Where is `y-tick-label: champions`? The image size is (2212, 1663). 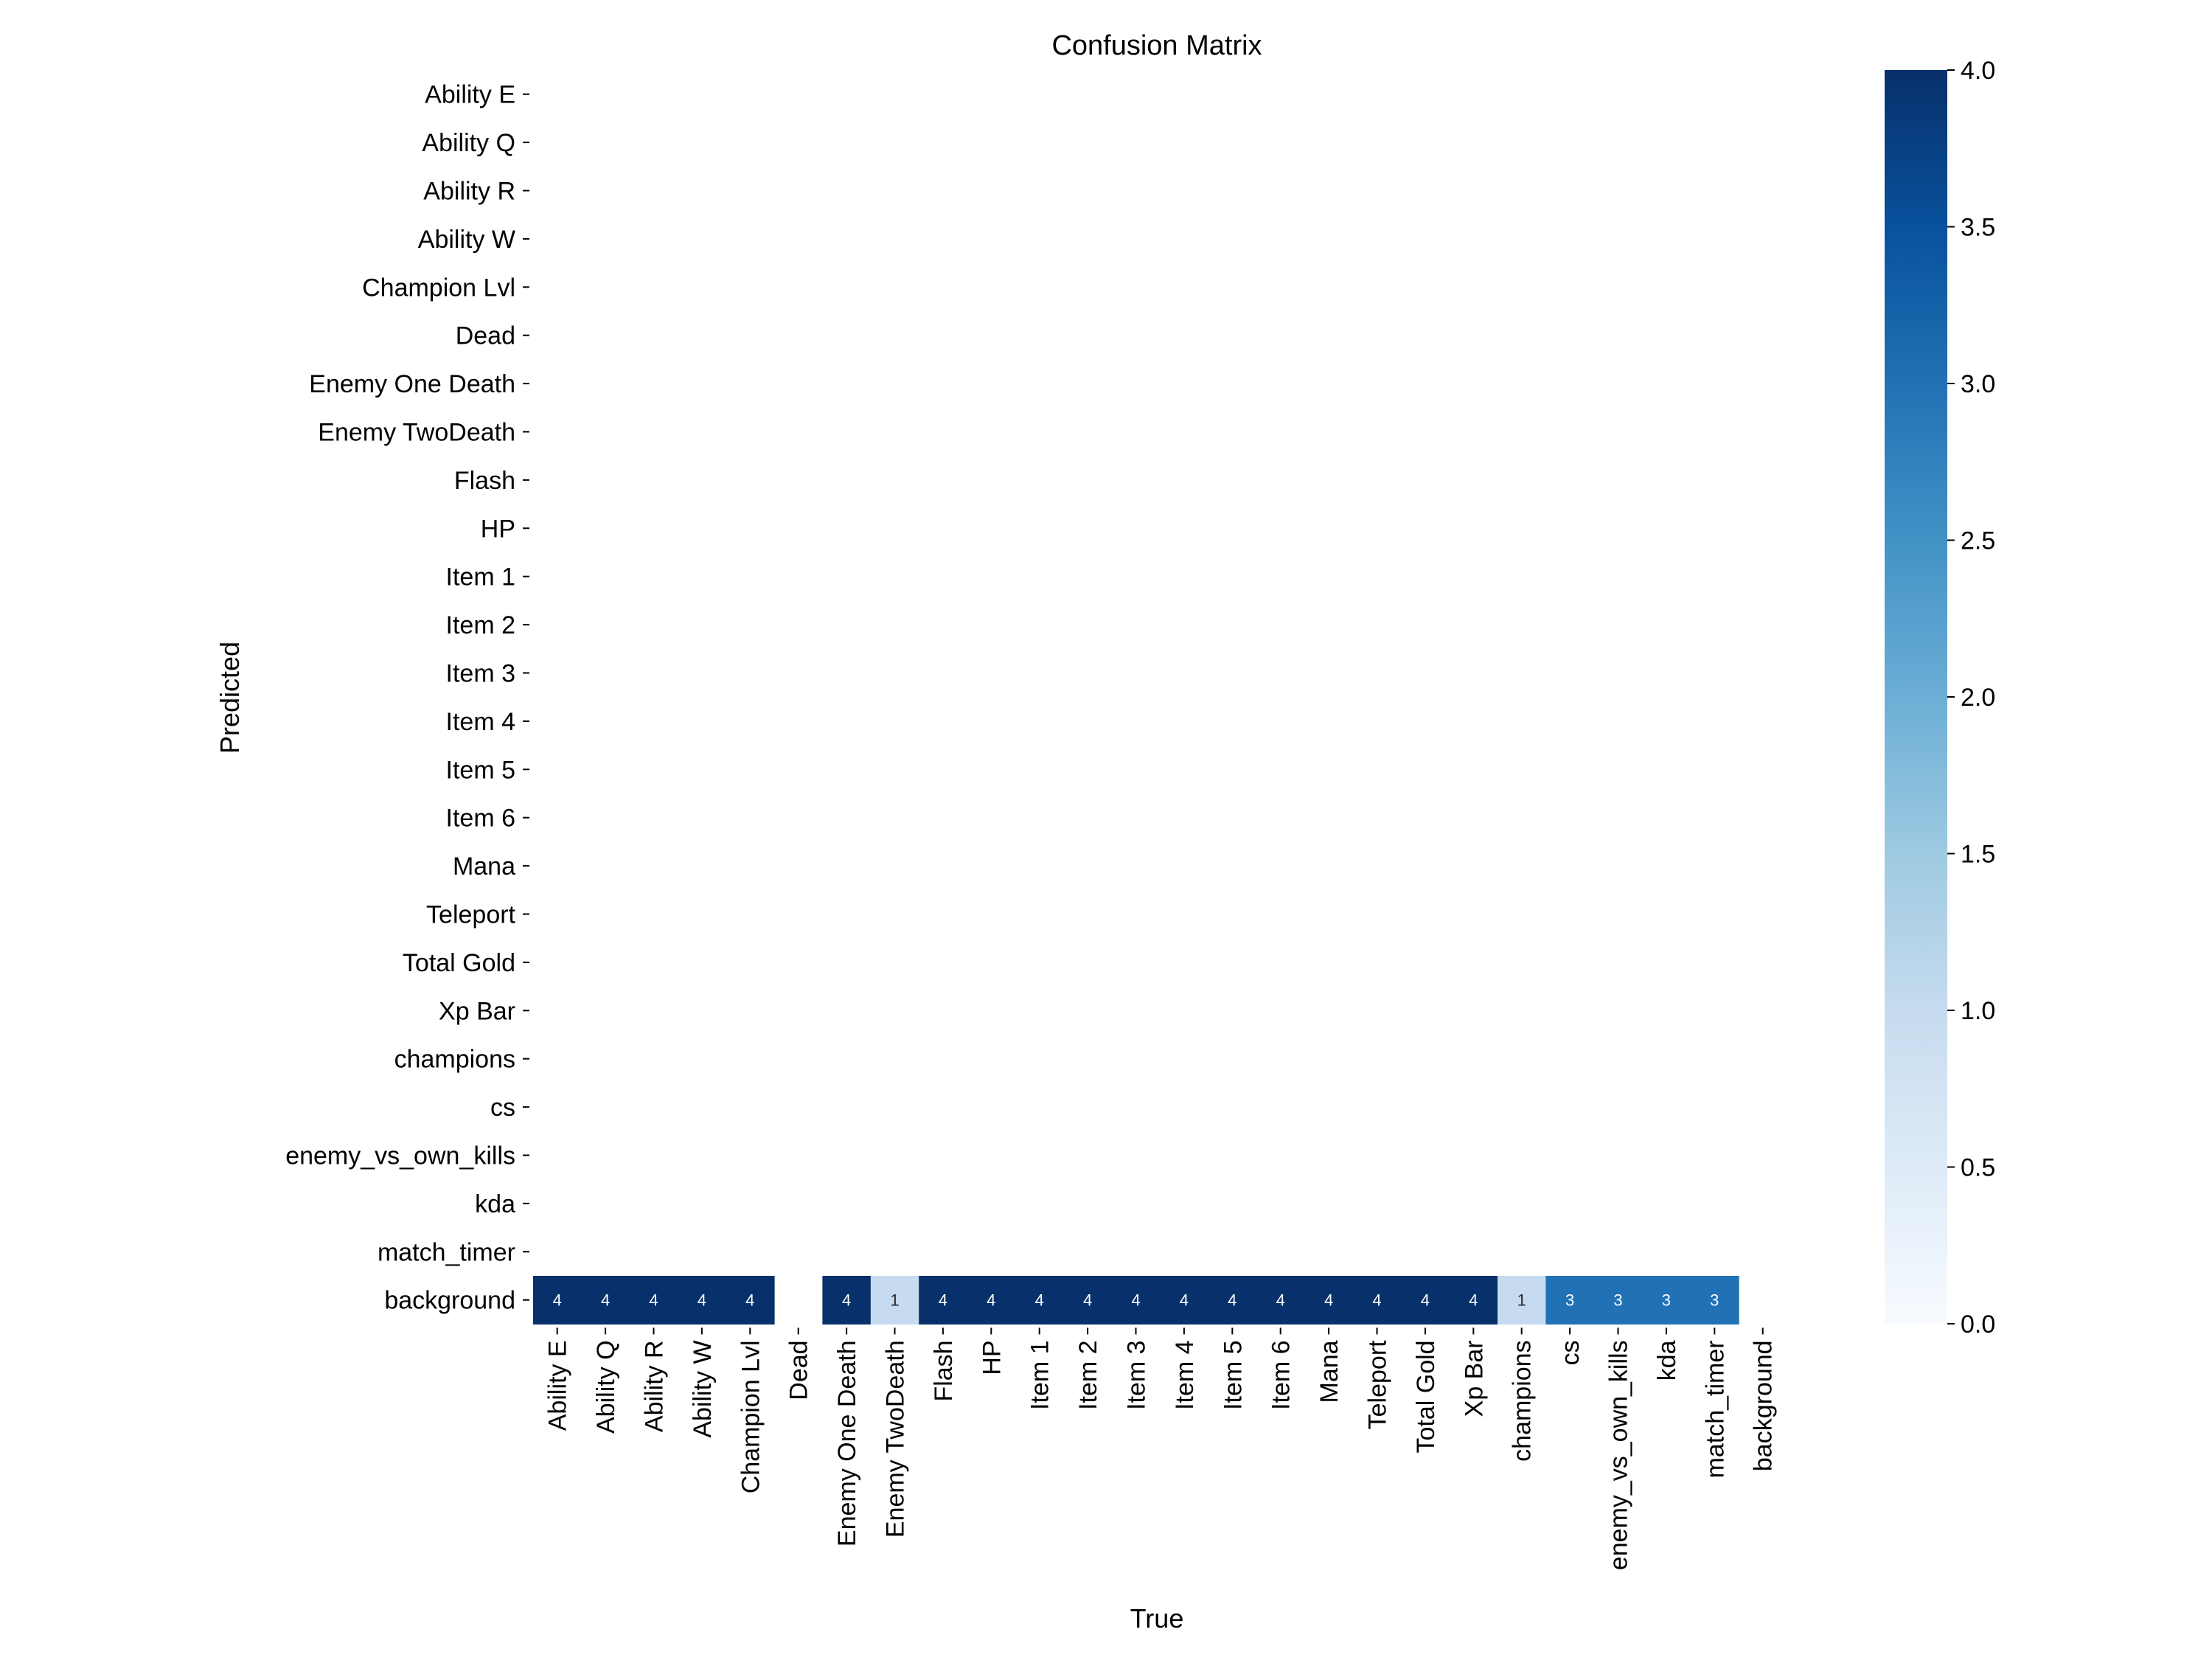
y-tick-label: champions is located at coordinates (454, 1060).